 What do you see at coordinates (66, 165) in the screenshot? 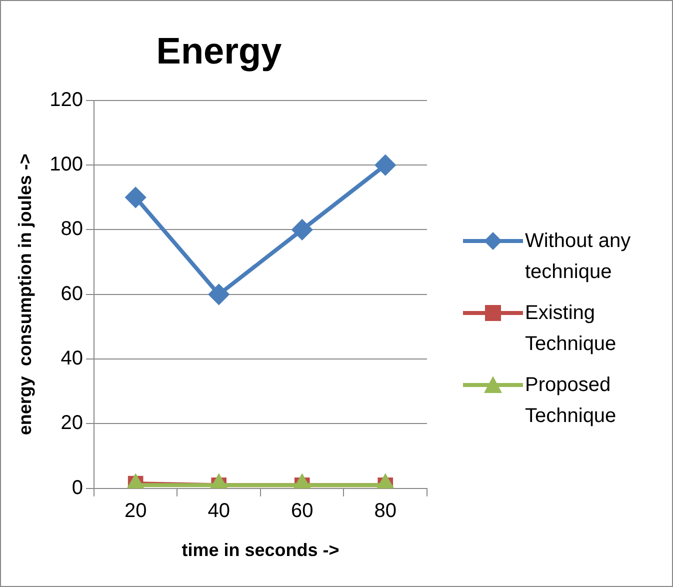
I see `y-tick-label: 100` at bounding box center [66, 165].